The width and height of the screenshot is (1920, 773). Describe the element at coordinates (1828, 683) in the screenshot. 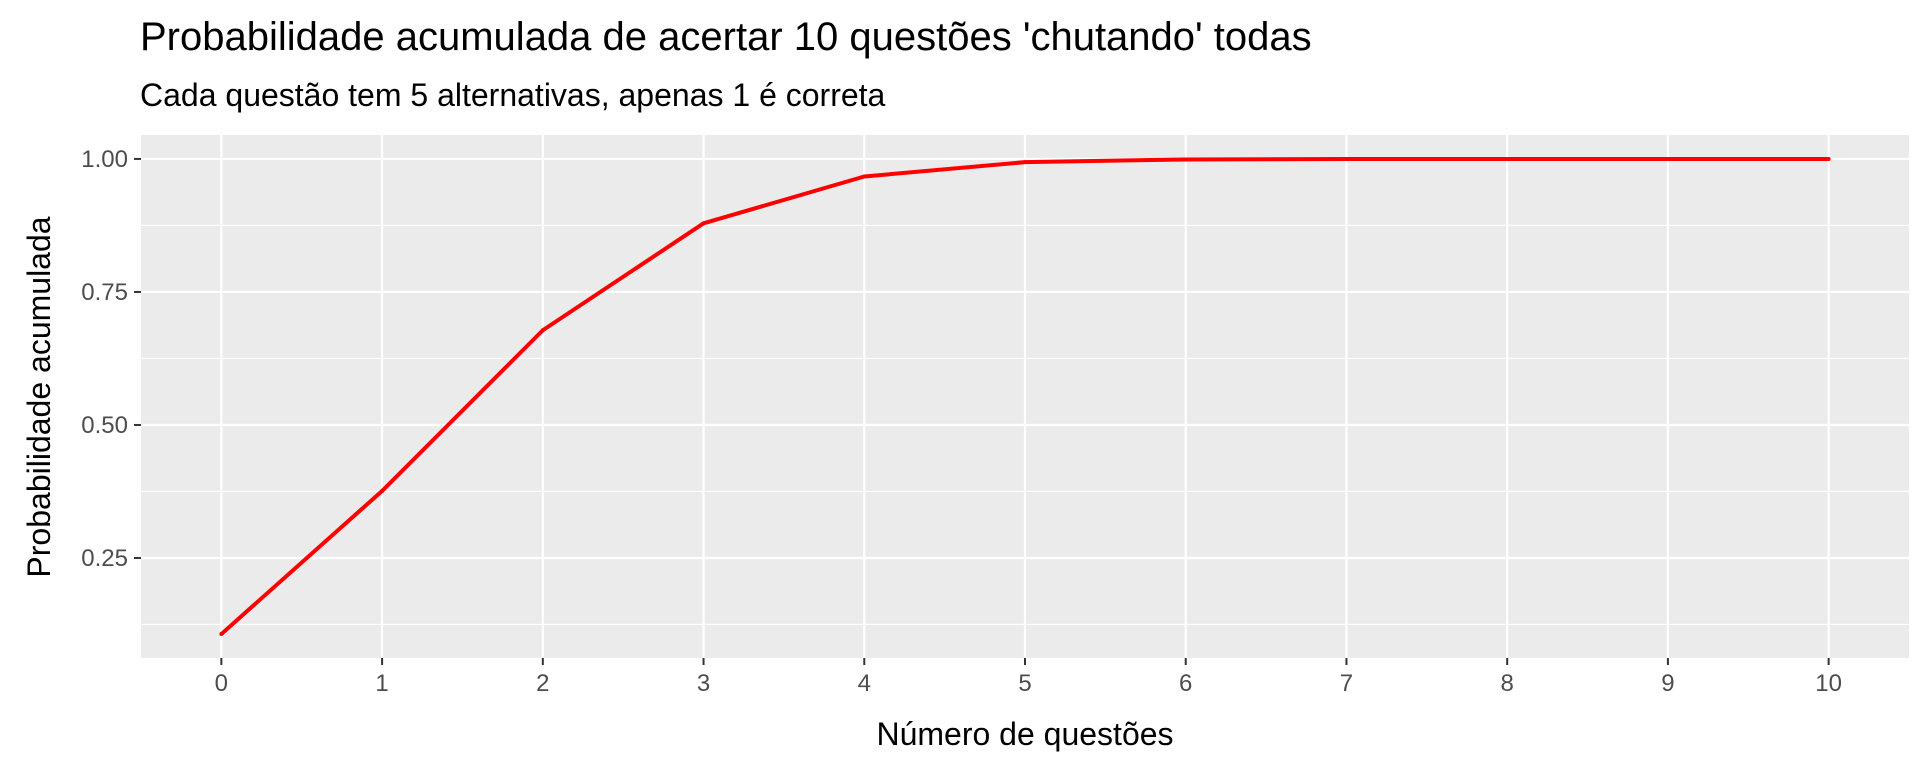

I see `x-tick-label: 10` at that location.